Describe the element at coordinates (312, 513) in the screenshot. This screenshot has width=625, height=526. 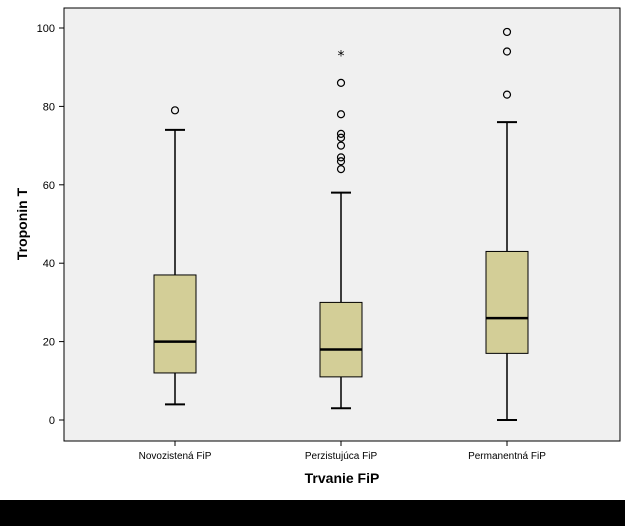
I see `bottom-band` at that location.